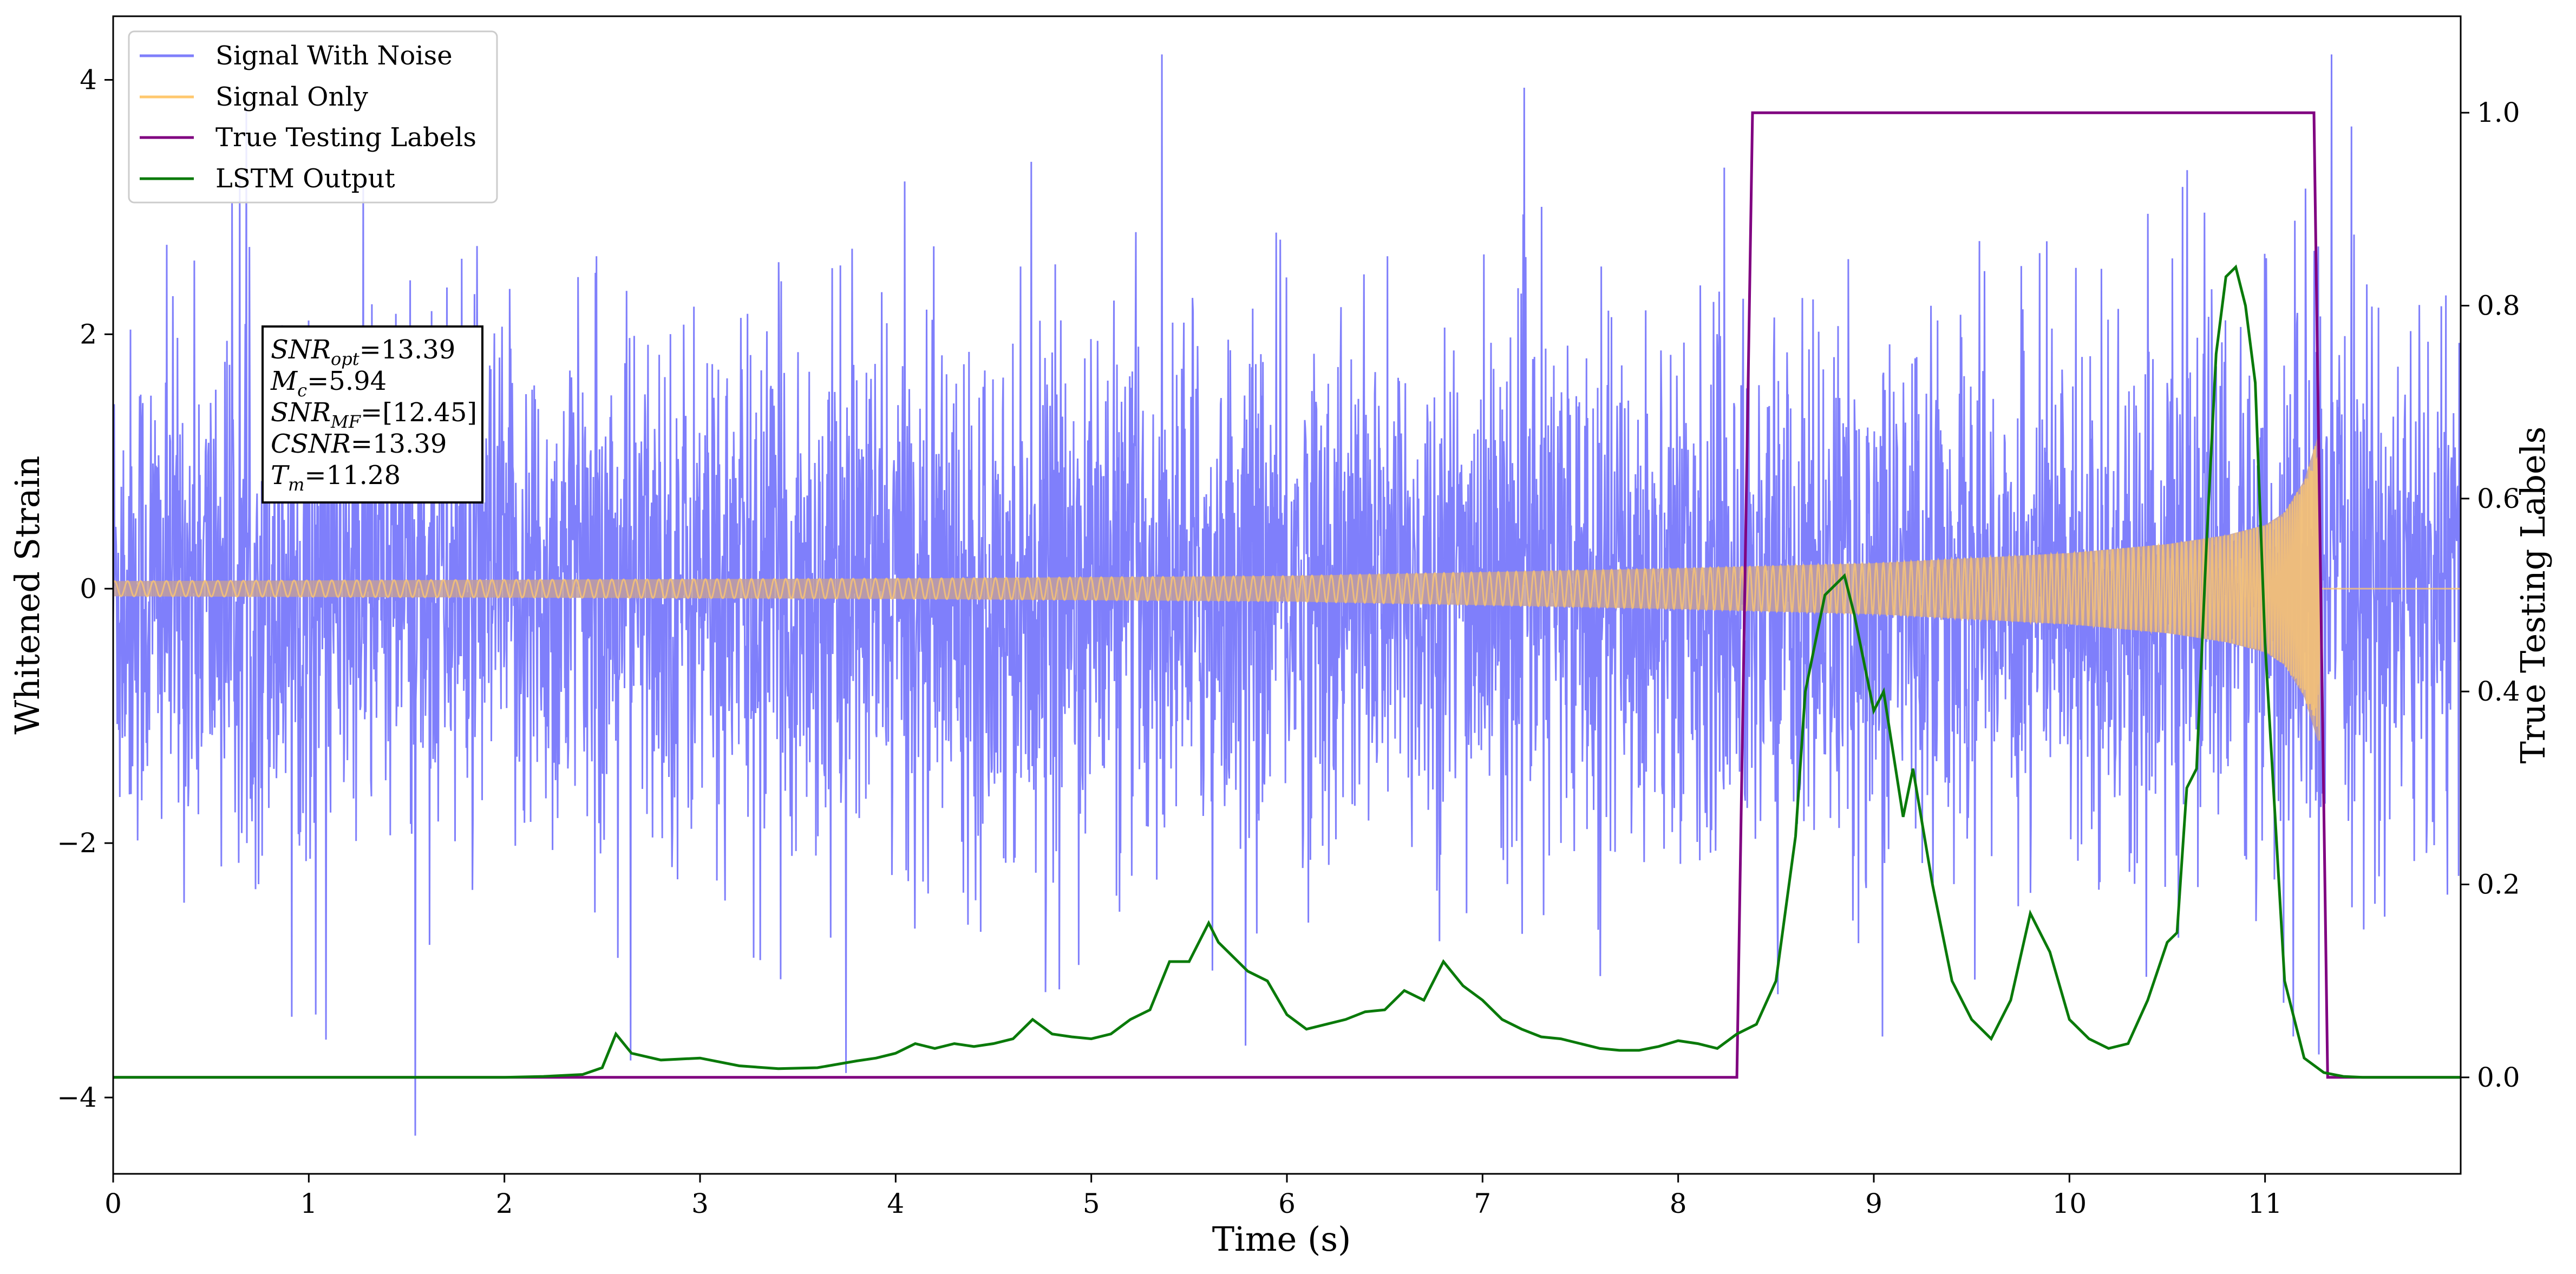 Image resolution: width=2576 pixels, height=1274 pixels. What do you see at coordinates (505, 1203) in the screenshot?
I see `x-tick-label: 2` at bounding box center [505, 1203].